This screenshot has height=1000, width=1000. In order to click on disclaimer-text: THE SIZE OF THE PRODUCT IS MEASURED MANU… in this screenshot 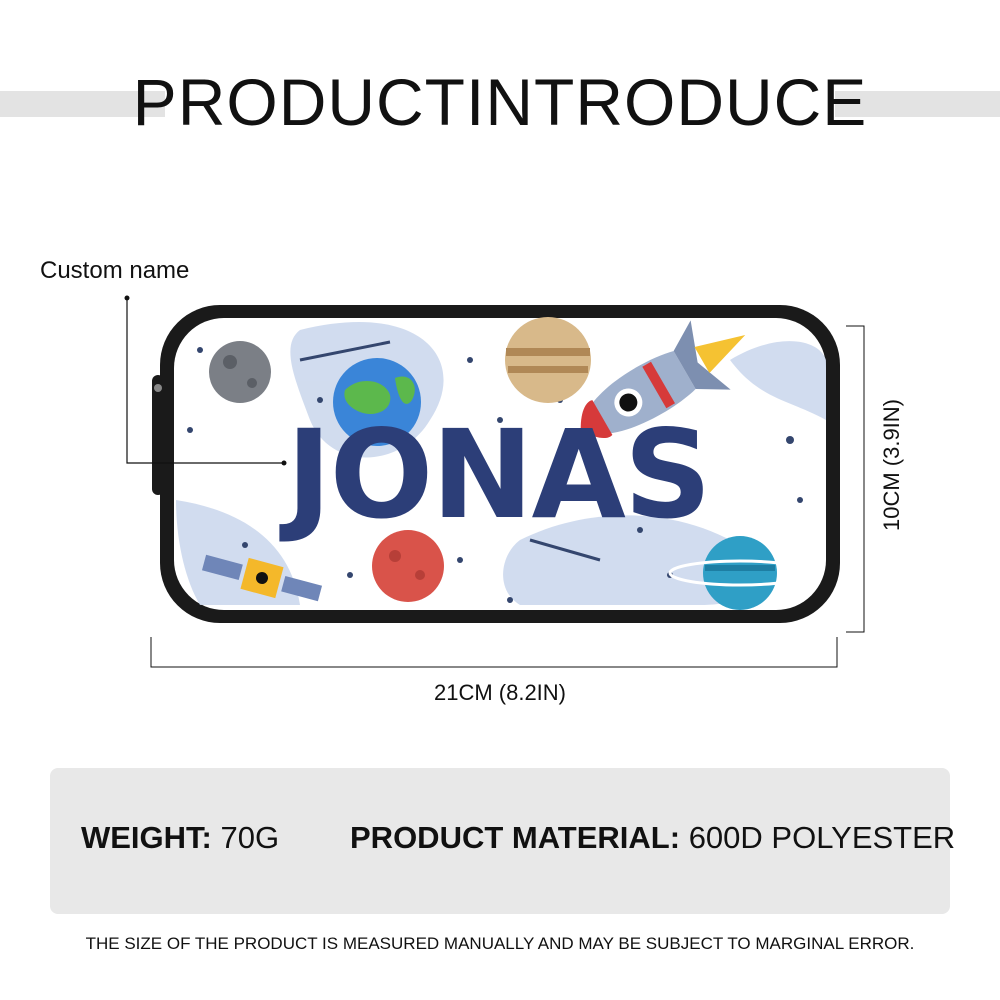, I will do `click(500, 943)`.